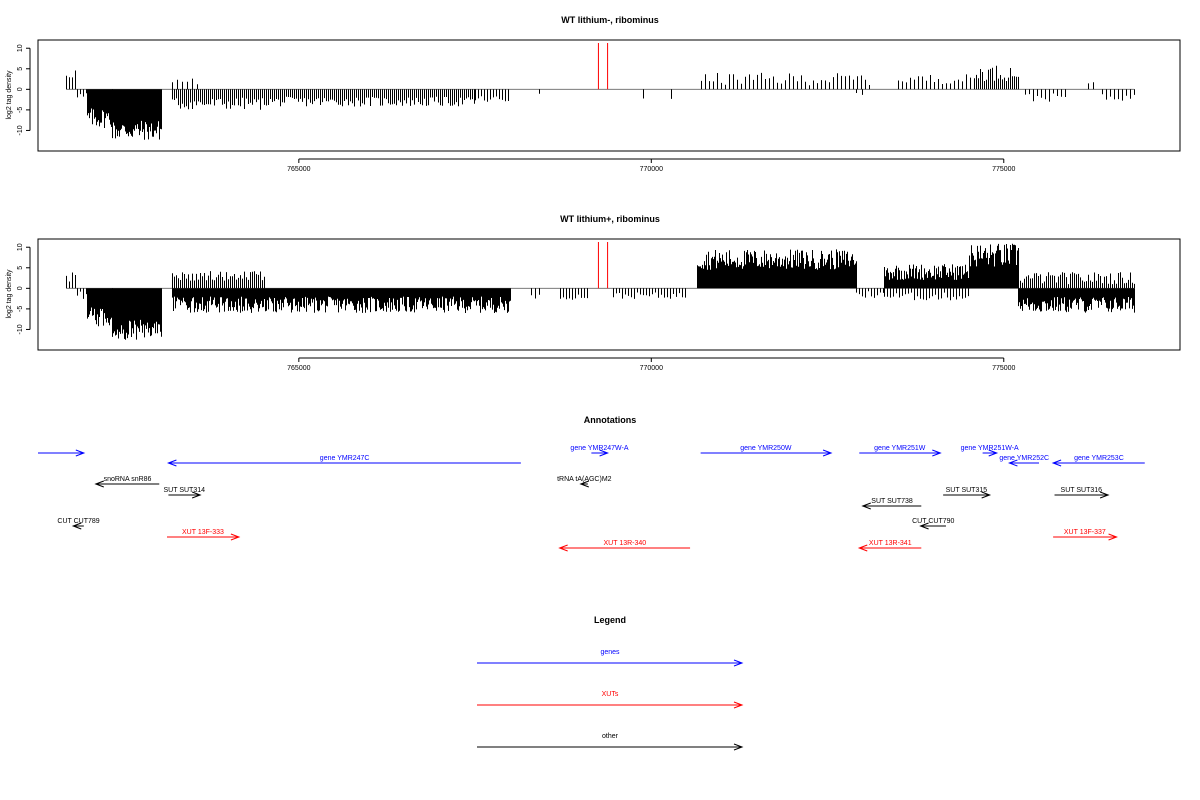 Image resolution: width=1200 pixels, height=800 pixels. I want to click on annotation-feature: CUT CUT789, so click(78, 524).